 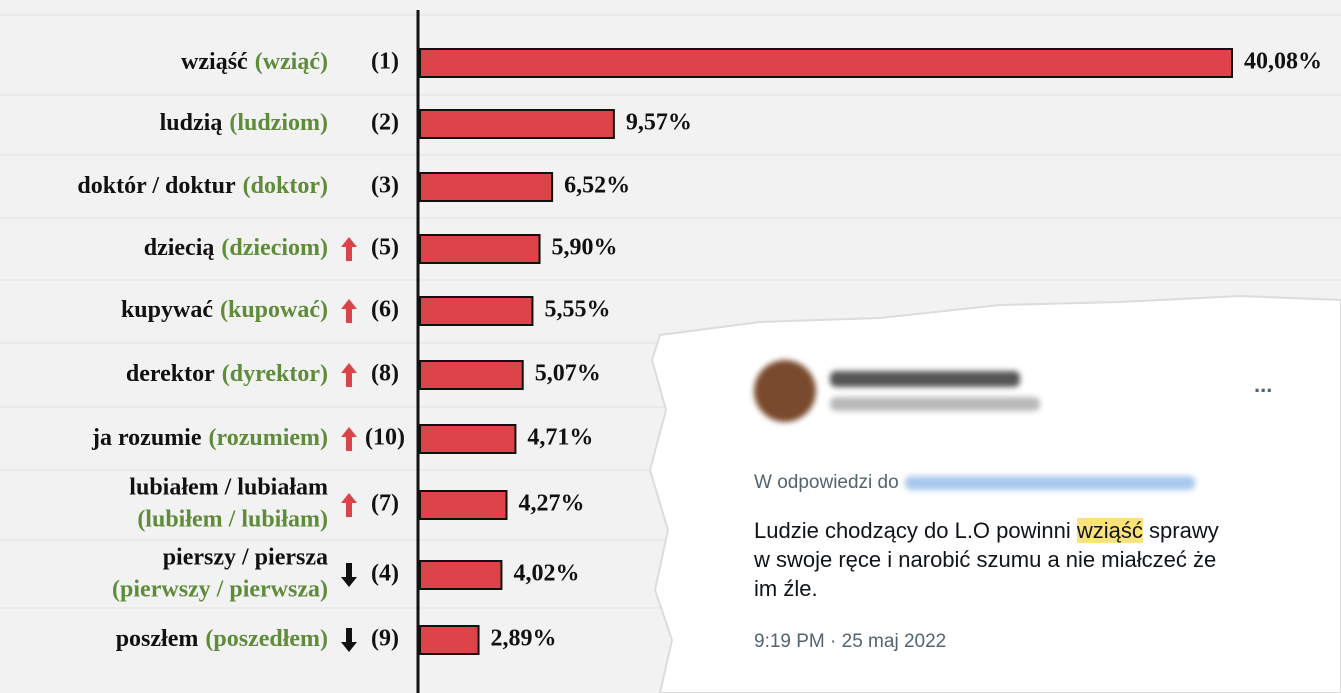 I want to click on correction-label: (poszedłem), so click(x=266, y=639).